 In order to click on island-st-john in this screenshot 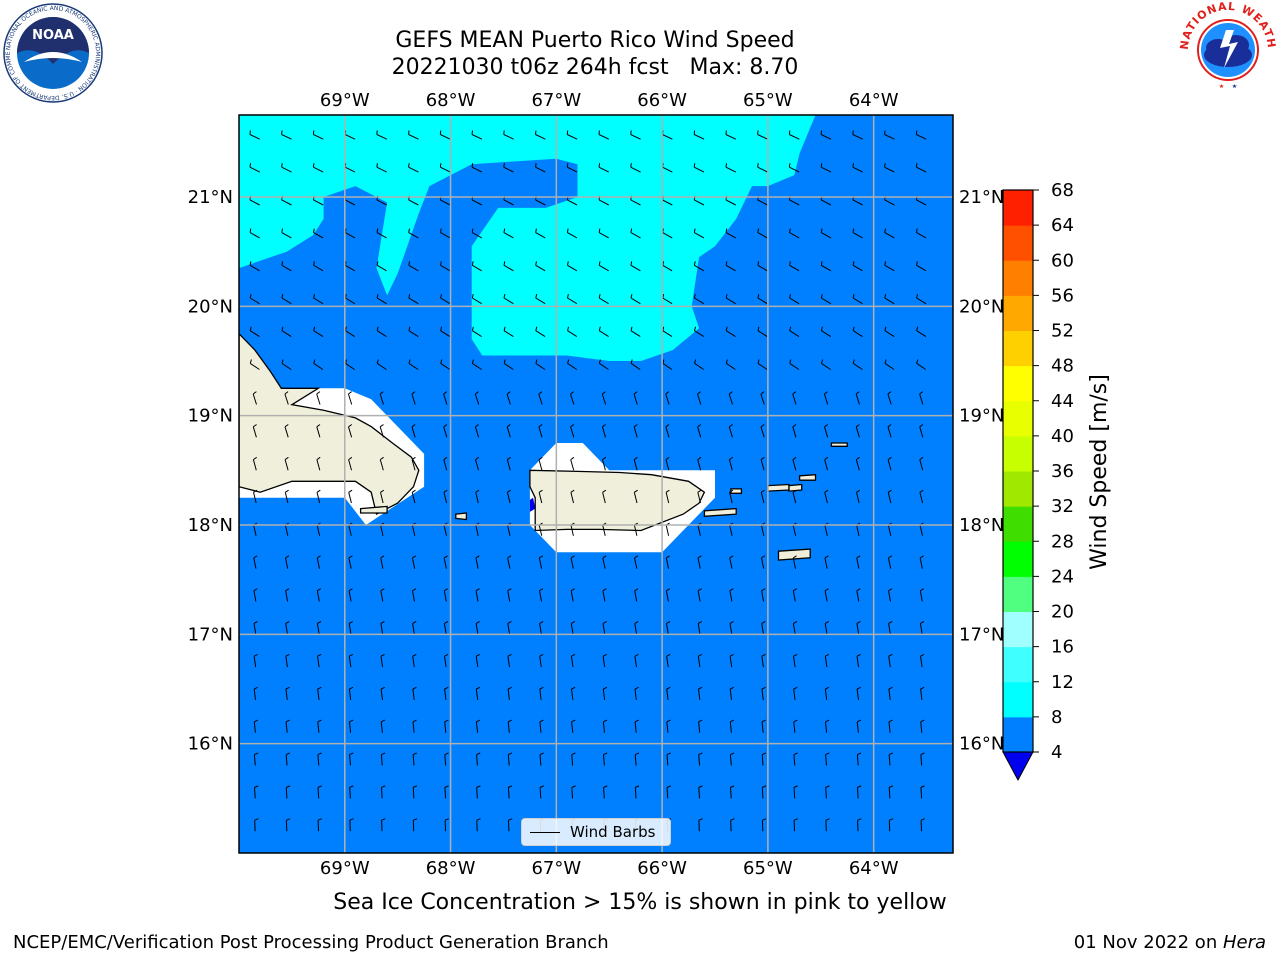, I will do `click(795, 487)`.